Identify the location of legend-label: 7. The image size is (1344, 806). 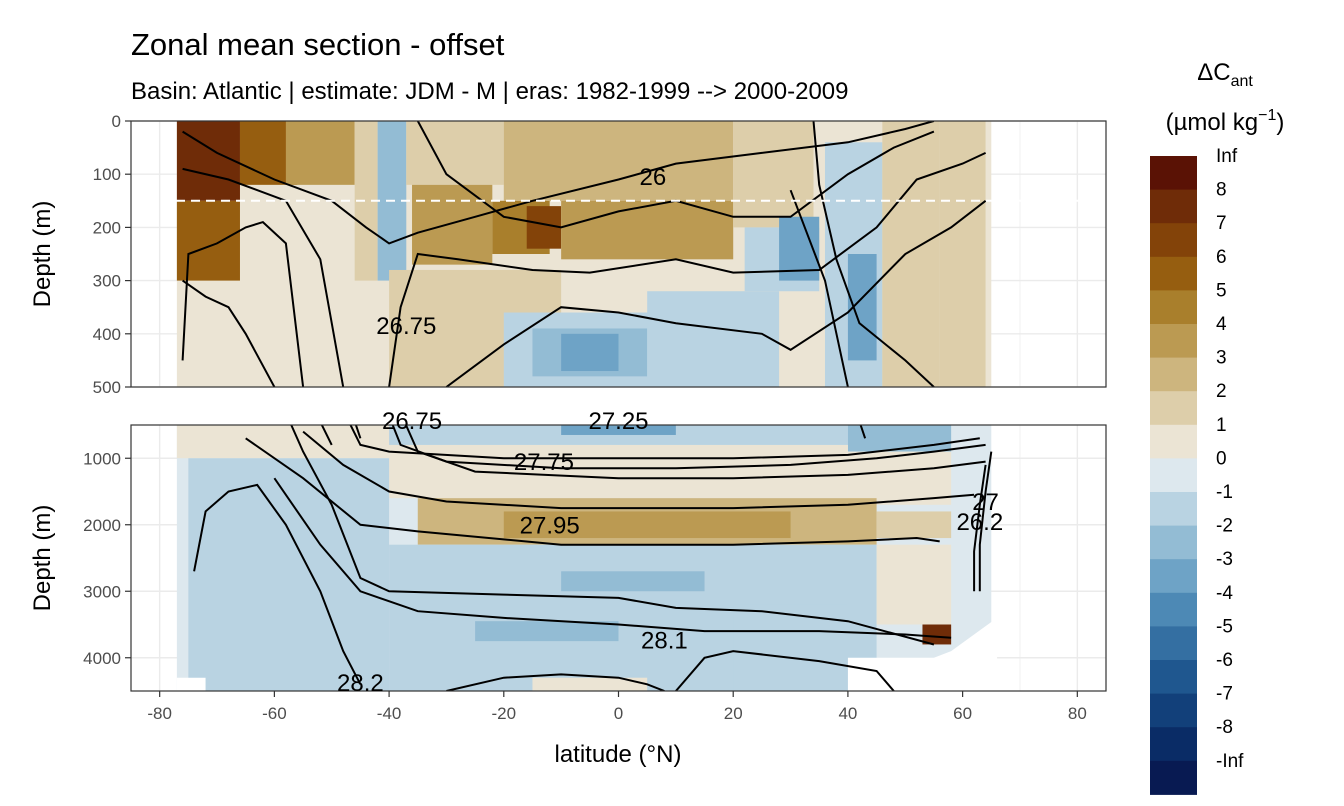
(1221, 223).